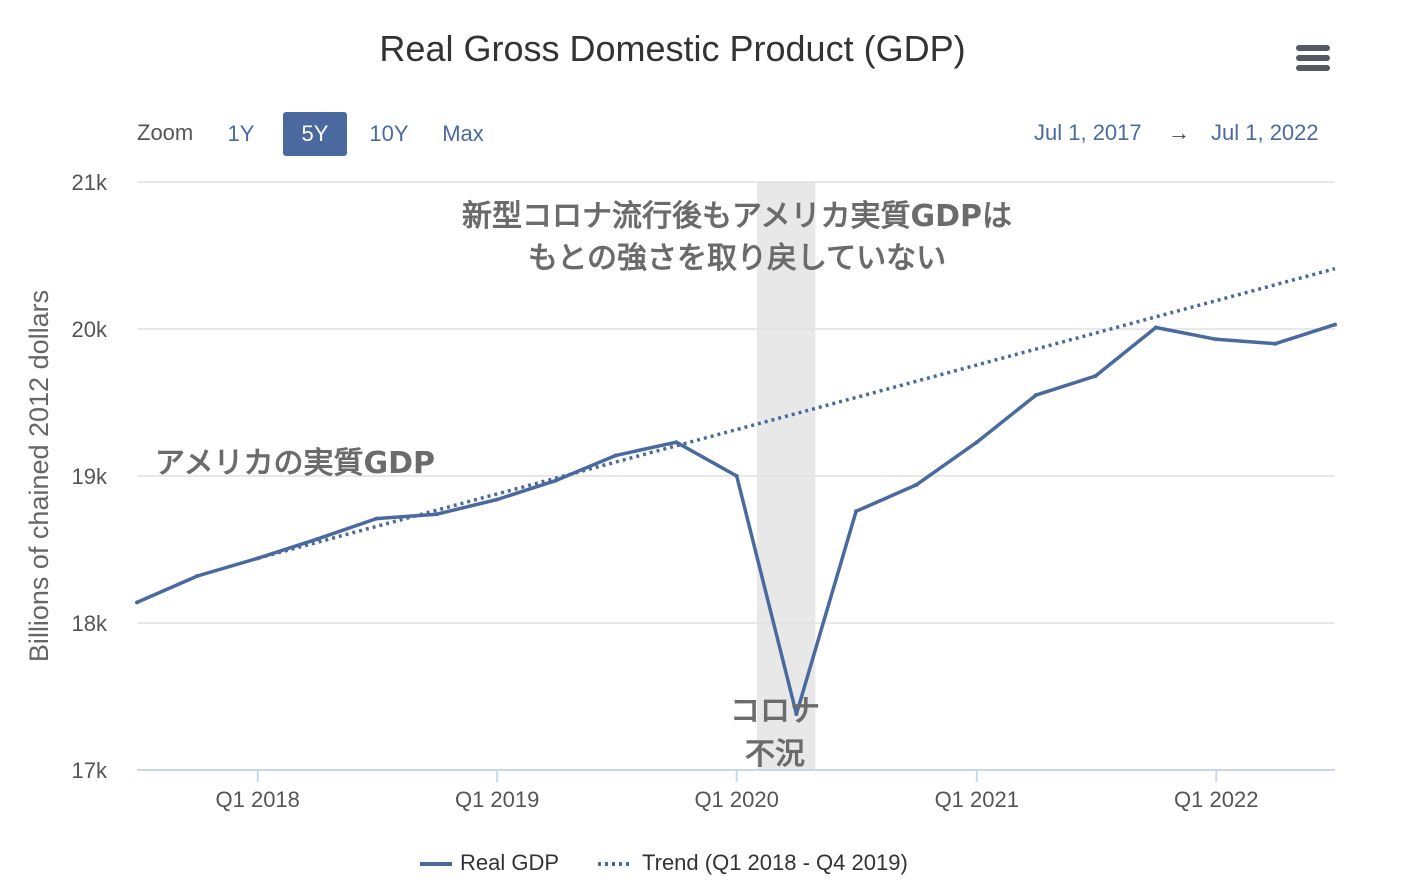 The width and height of the screenshot is (1410, 892). Describe the element at coordinates (737, 216) in the screenshot. I see `annotation-top-line1: 新型コロナ流行後もアメリカ実質GDPは` at that location.